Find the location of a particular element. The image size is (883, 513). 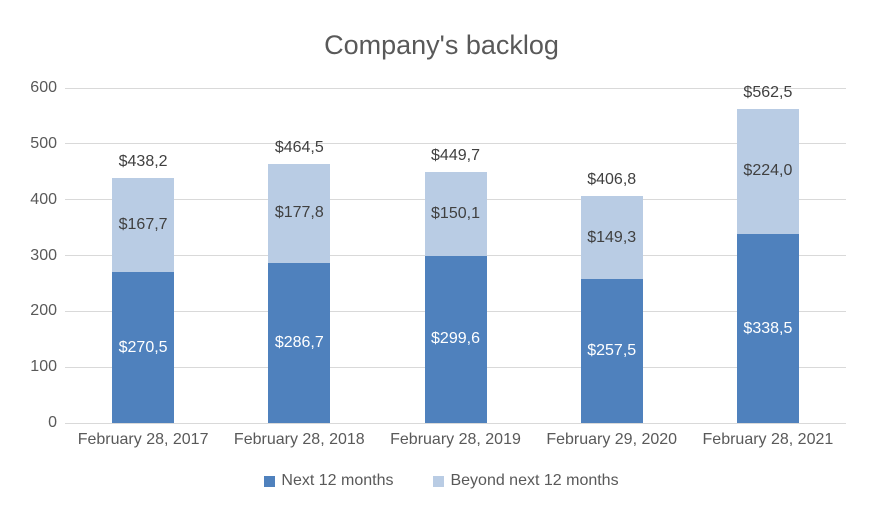

total-value-label: $406,8 is located at coordinates (612, 179).